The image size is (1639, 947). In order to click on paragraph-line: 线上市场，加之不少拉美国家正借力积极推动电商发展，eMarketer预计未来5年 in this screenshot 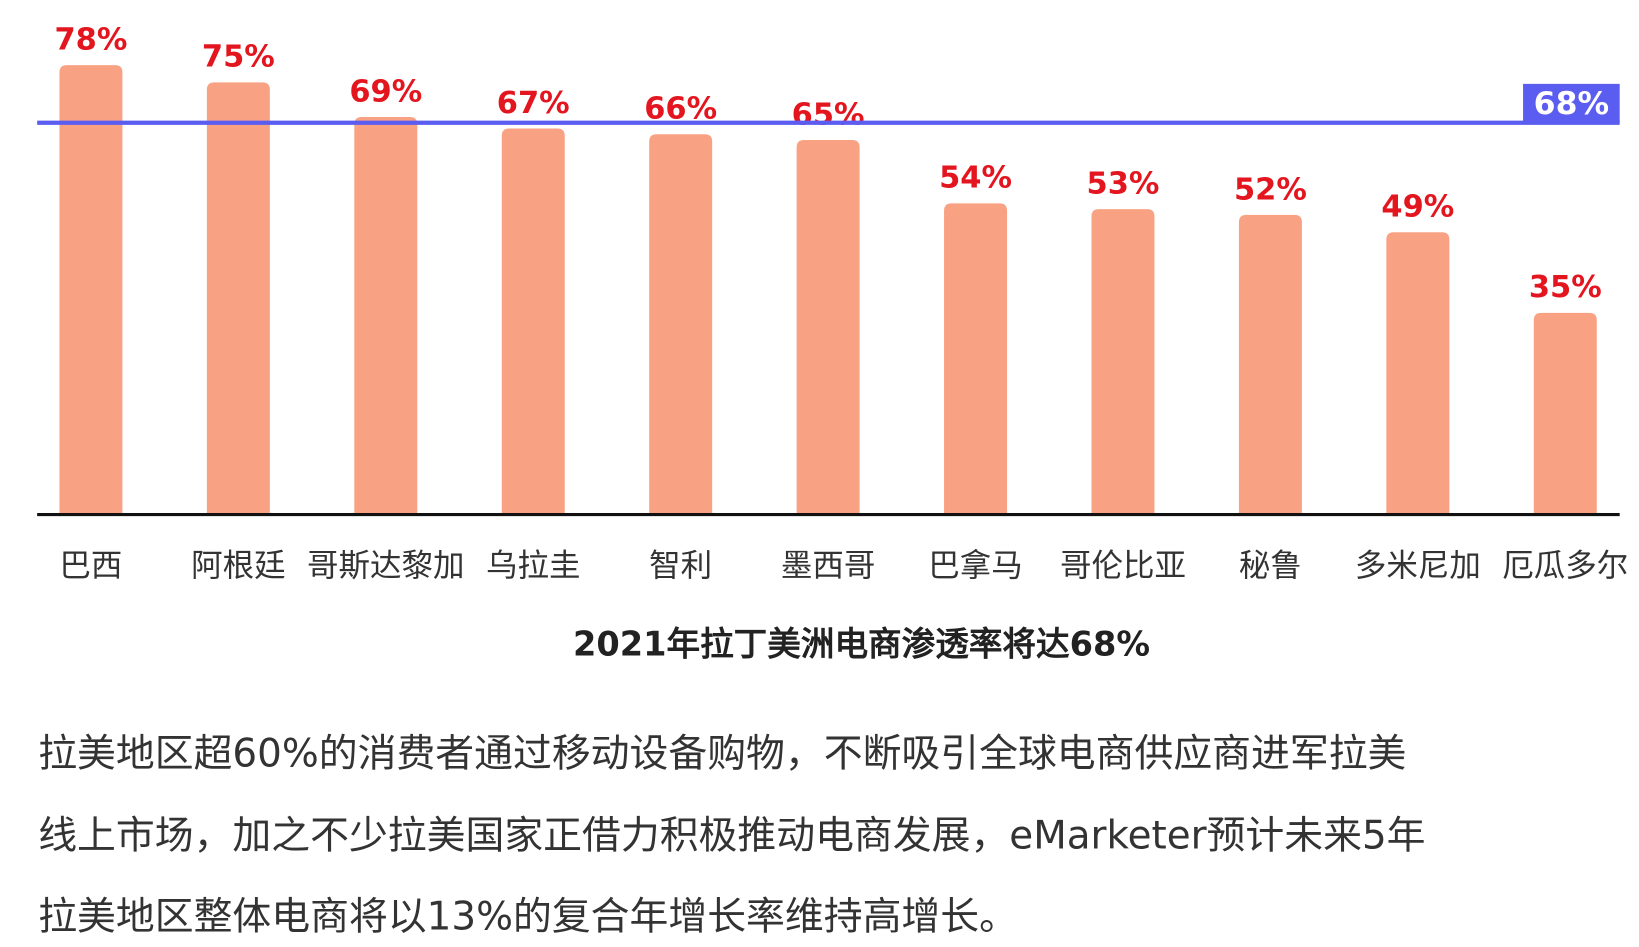, I will do `click(731, 835)`.